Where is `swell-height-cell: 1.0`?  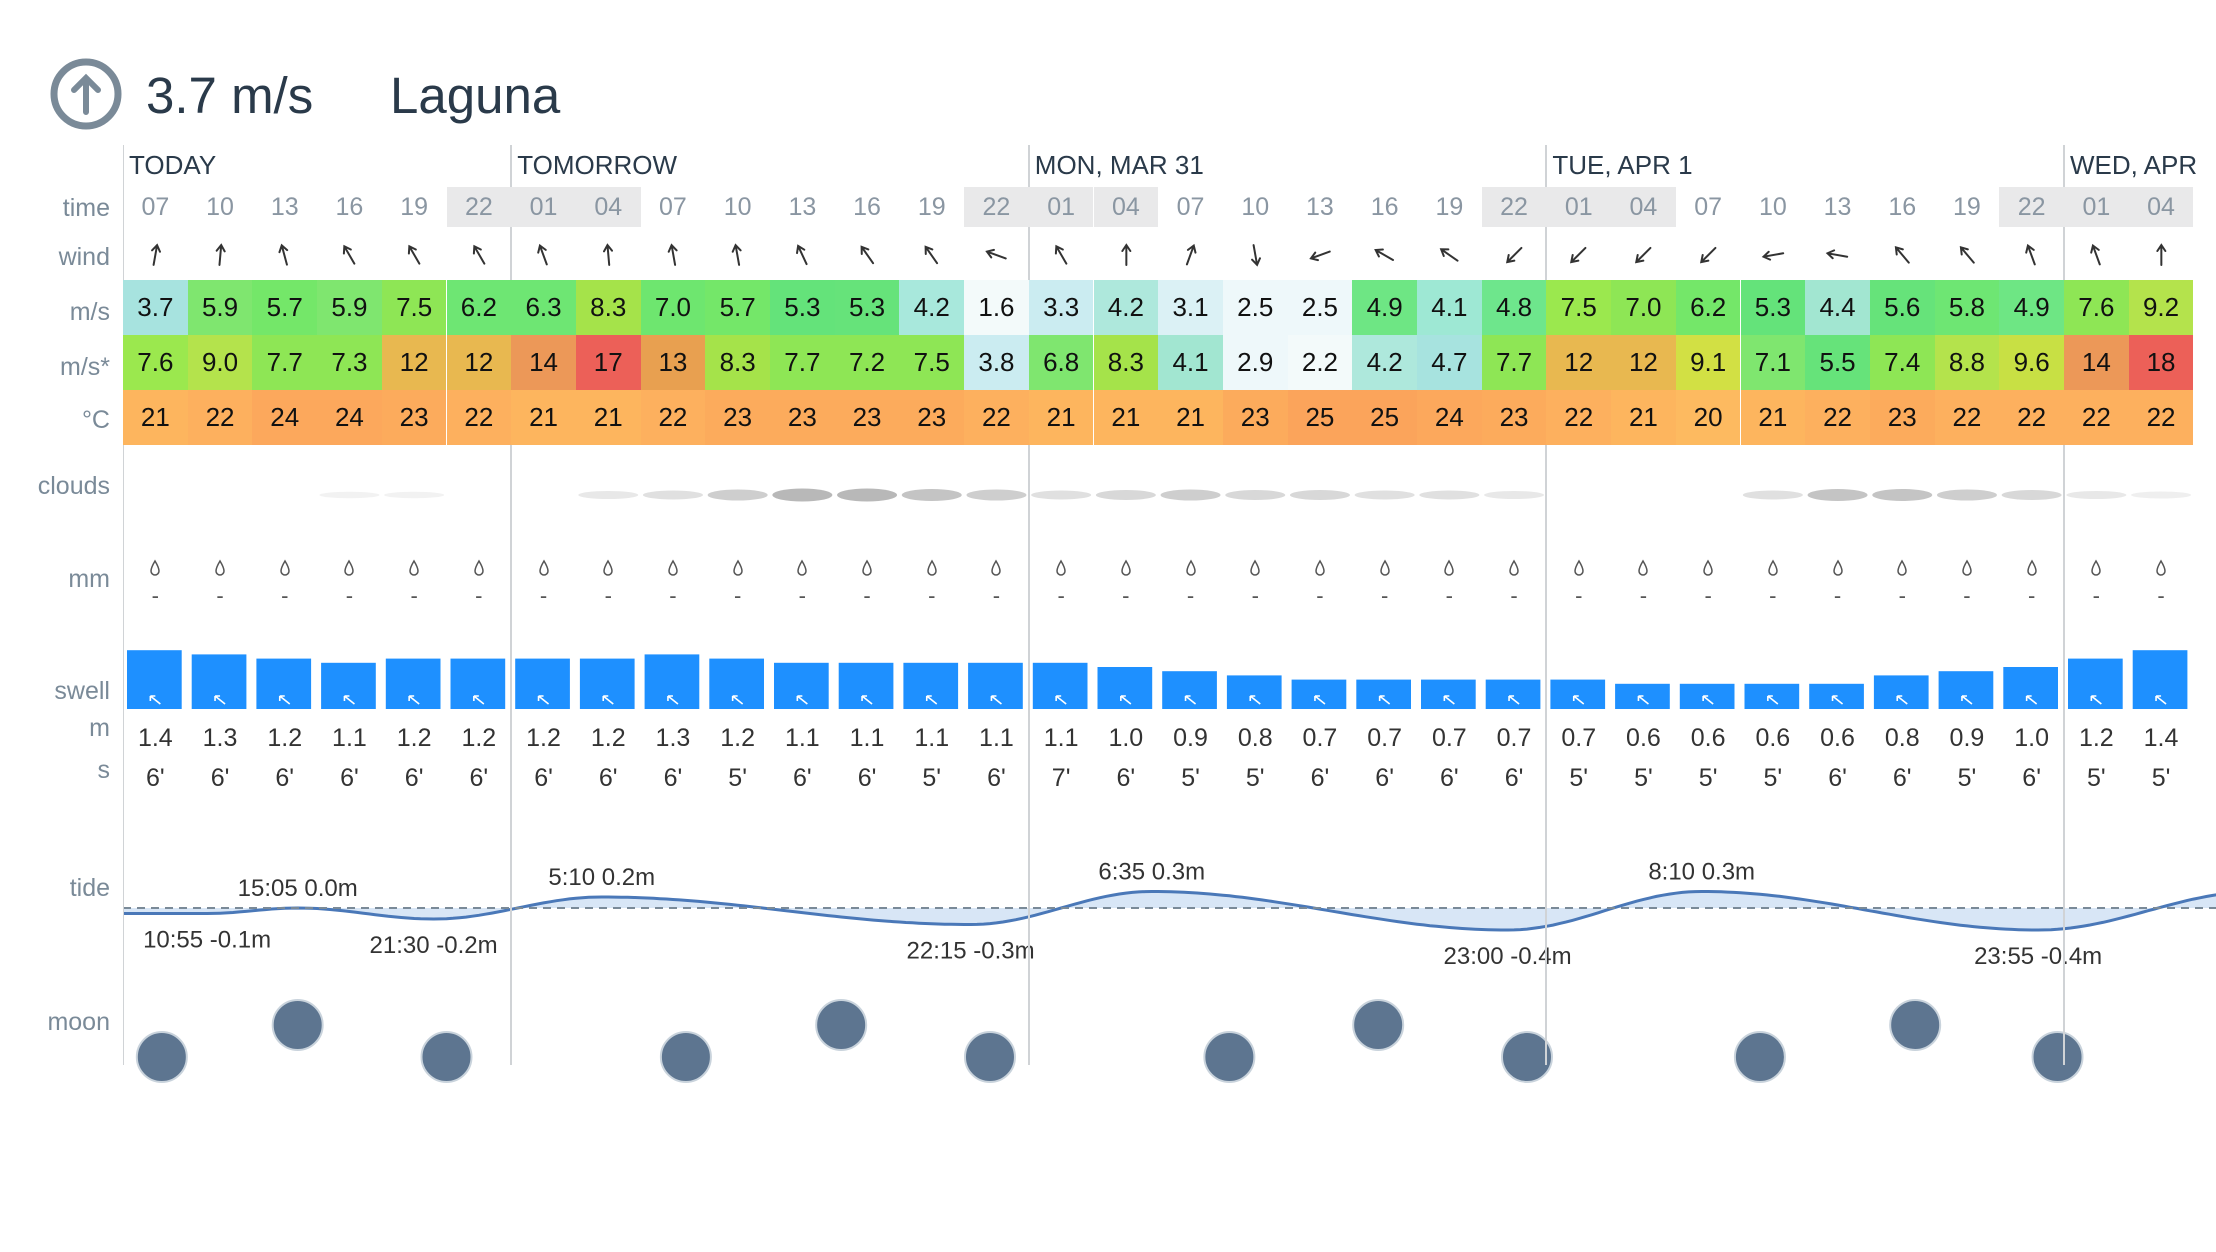 swell-height-cell: 1.0 is located at coordinates (2032, 738).